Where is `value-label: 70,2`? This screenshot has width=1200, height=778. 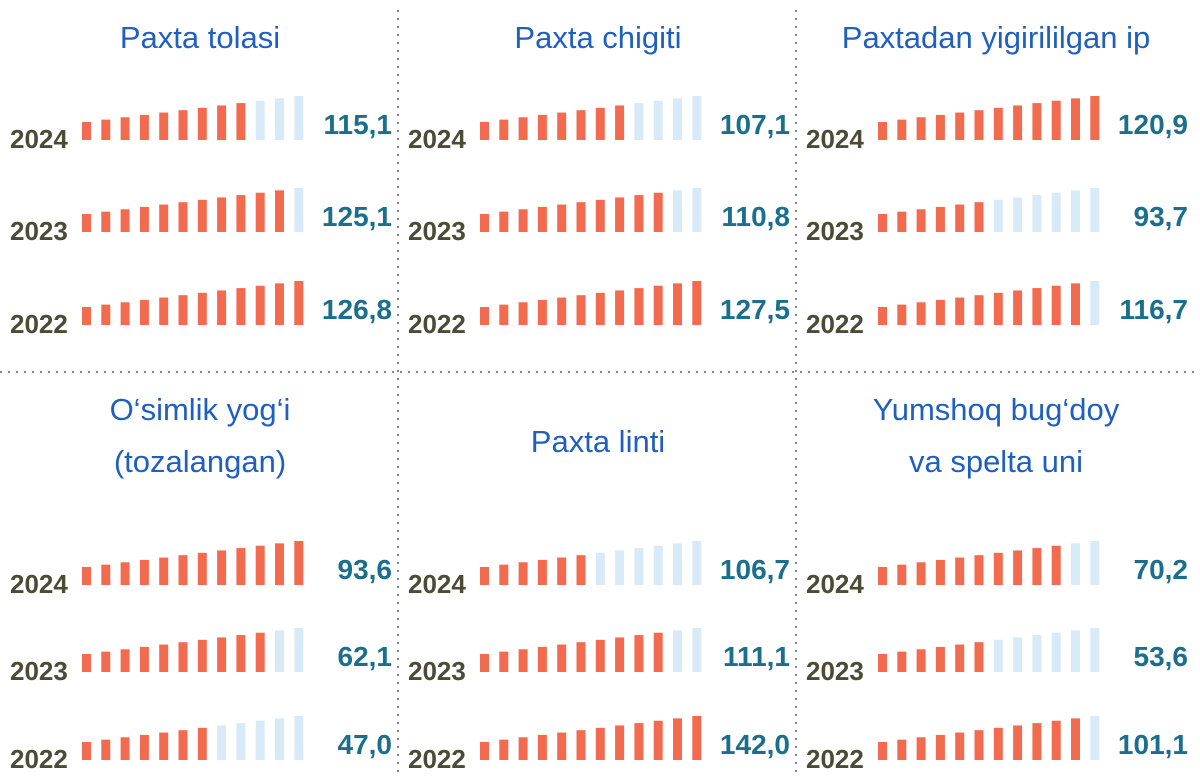 value-label: 70,2 is located at coordinates (1161, 569).